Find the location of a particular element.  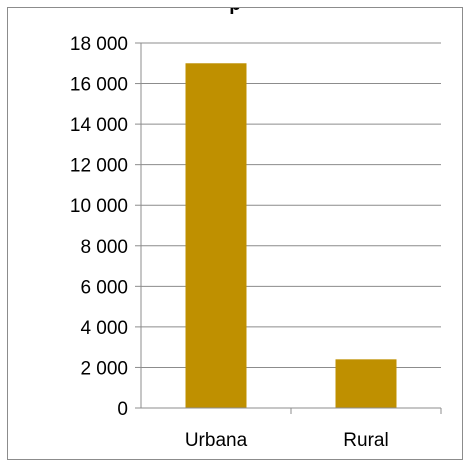

y-tick-label: 16 000 is located at coordinates (99, 85).